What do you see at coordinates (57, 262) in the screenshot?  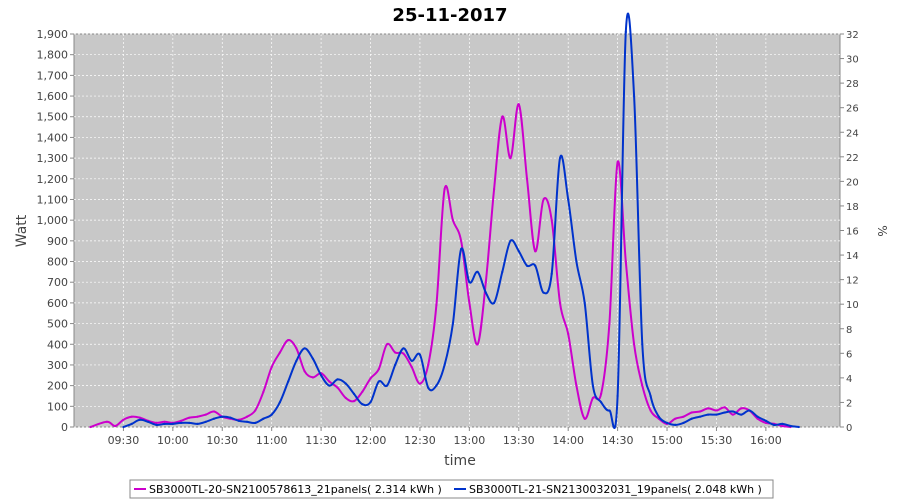 I see `y-tick-label: 800` at bounding box center [57, 262].